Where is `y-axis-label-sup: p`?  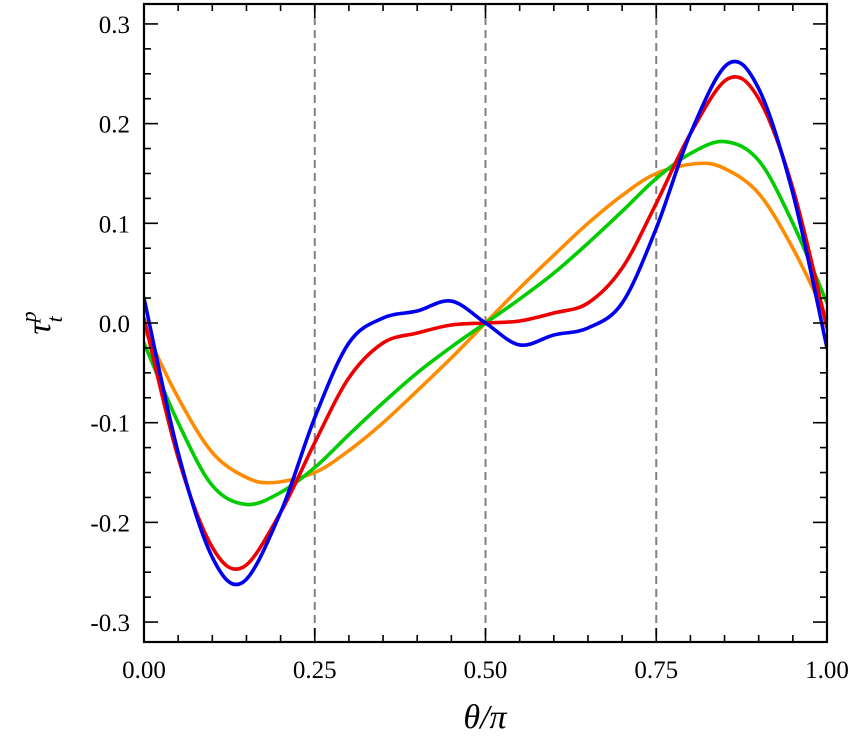
y-axis-label-sup: p is located at coordinates (28, 317).